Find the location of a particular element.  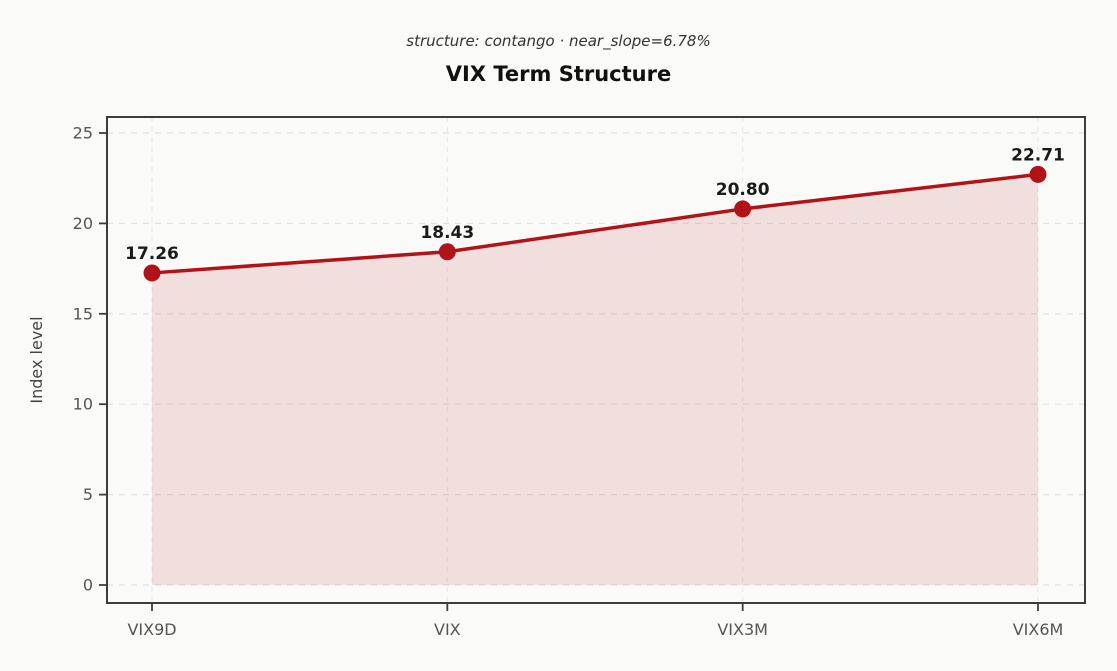

value-label-VIX6M: 22.71 is located at coordinates (1038, 155).